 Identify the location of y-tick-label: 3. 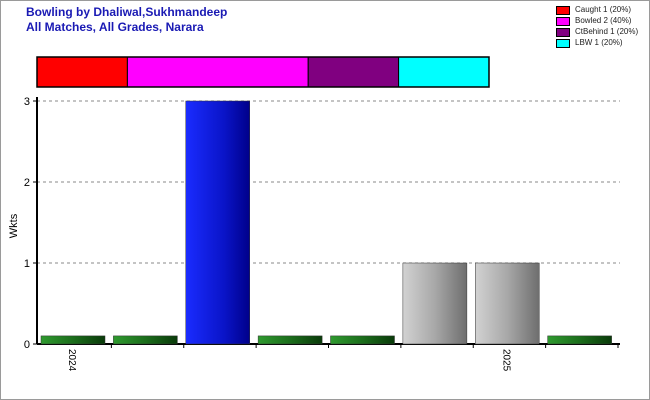
(27, 102).